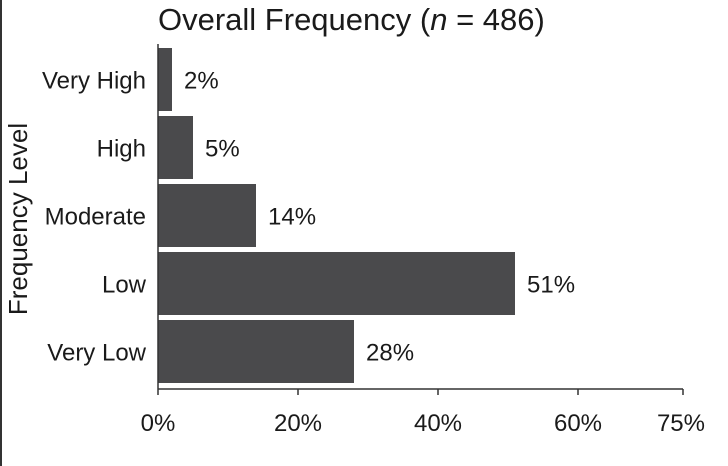 Image resolution: width=728 pixels, height=466 pixels. What do you see at coordinates (95, 217) in the screenshot?
I see `y-tick-label-moderate: Moderate` at bounding box center [95, 217].